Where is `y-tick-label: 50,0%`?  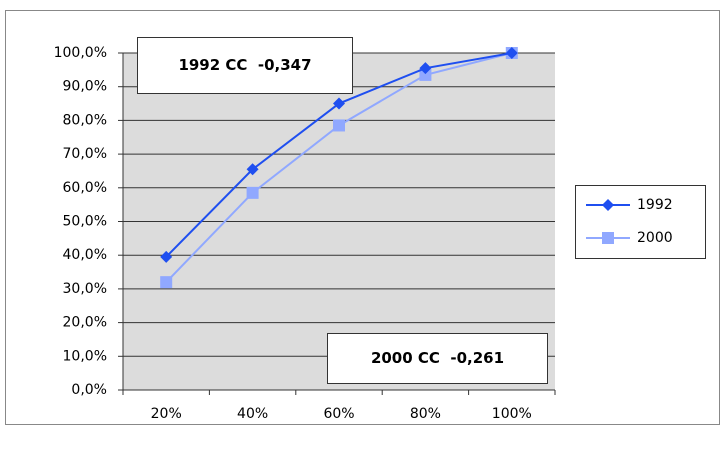
y-tick-label: 50,0% is located at coordinates (85, 222).